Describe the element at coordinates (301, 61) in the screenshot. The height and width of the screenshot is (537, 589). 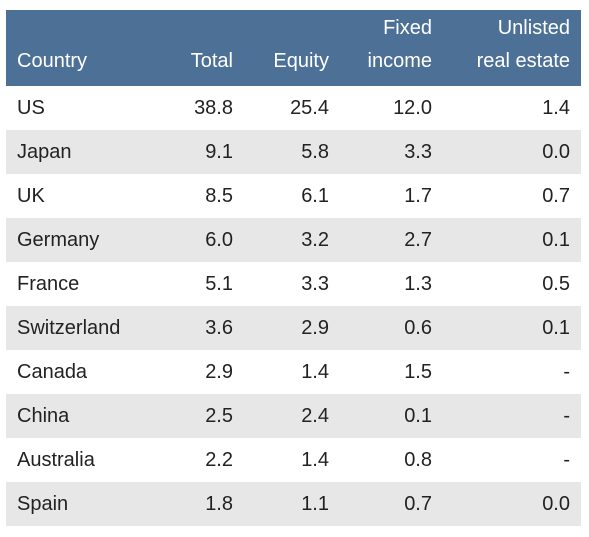
I see `header-equity-label: Equity` at that location.